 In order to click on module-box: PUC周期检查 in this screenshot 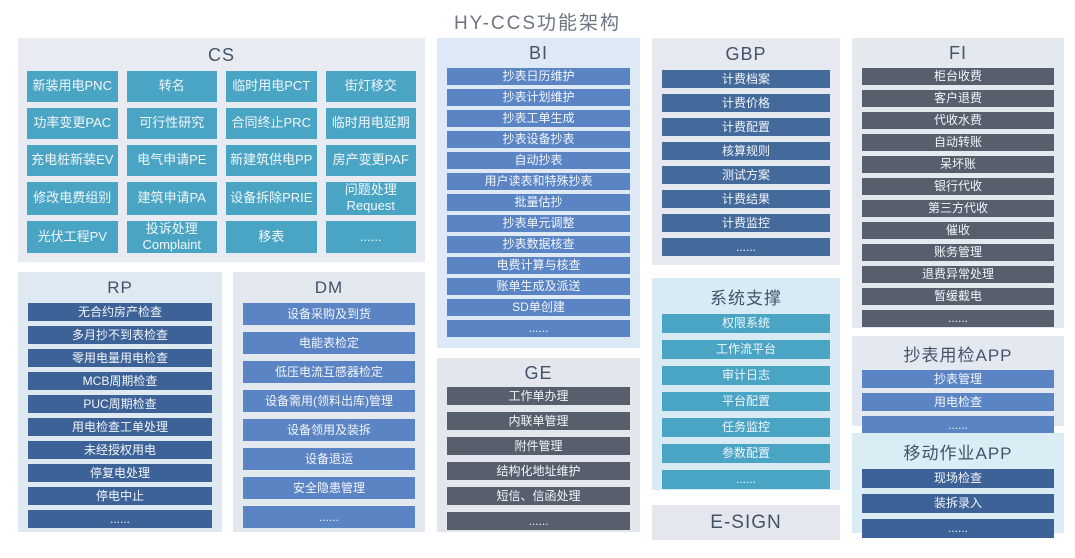, I will do `click(120, 404)`.